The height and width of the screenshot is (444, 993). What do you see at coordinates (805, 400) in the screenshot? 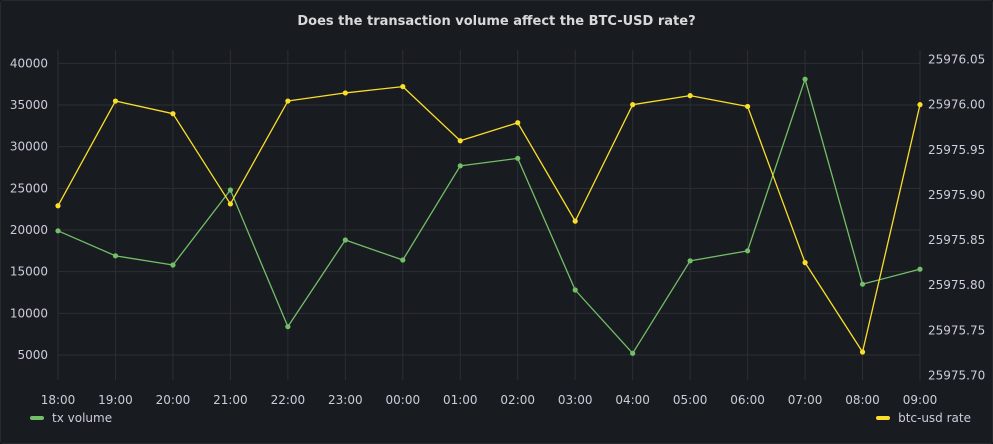
I see `x-tick-label: 07:00` at bounding box center [805, 400].